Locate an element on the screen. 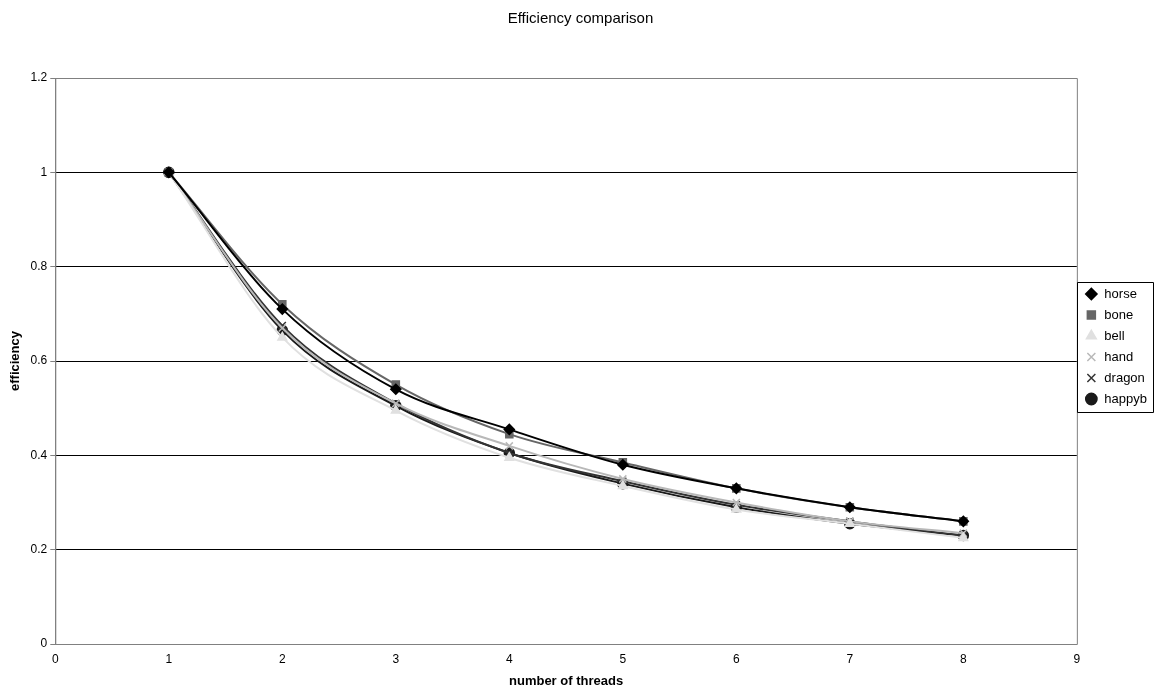 The image size is (1161, 697). x-tick-label: 2 is located at coordinates (282, 658).